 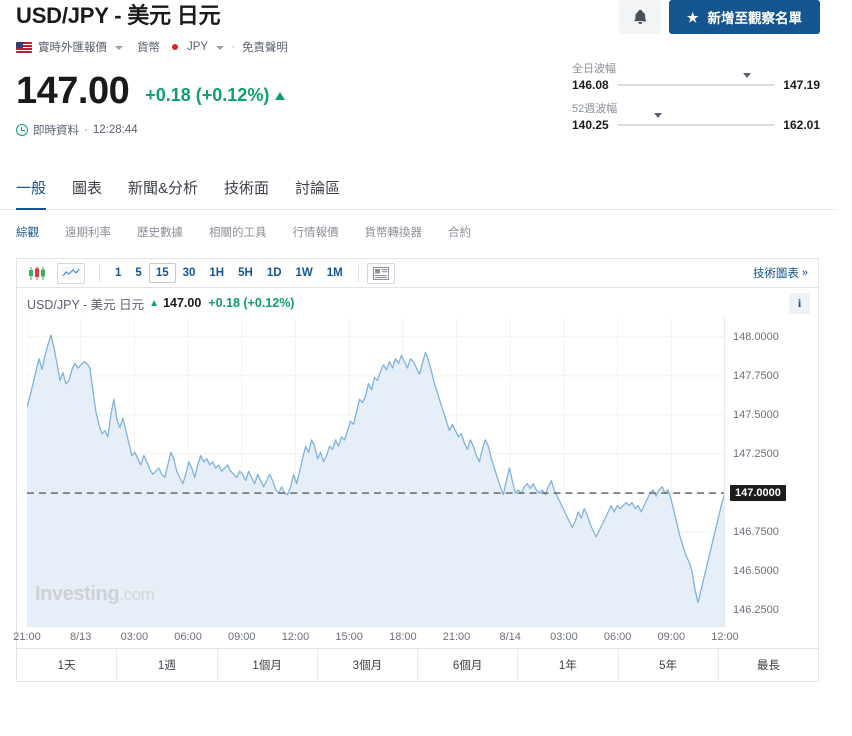 I want to click on range-1week: 1週, so click(x=167, y=665).